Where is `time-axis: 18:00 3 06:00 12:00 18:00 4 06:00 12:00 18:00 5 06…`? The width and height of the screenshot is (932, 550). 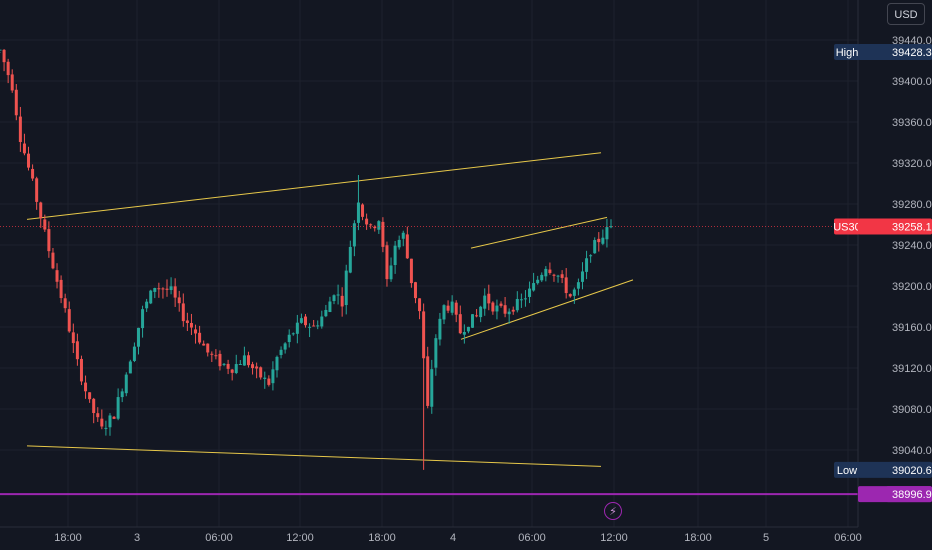
time-axis: 18:00 3 06:00 12:00 18:00 4 06:00 12:00 18:00 5 06… is located at coordinates (431, 535).